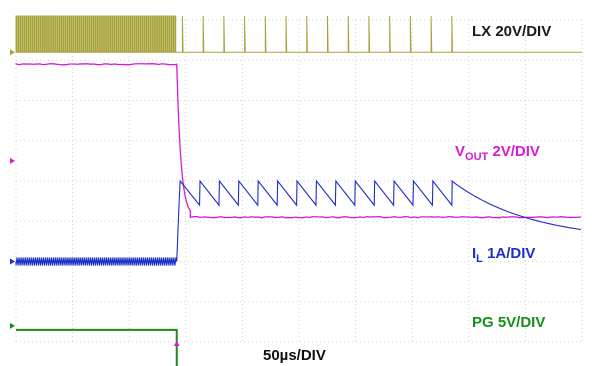 The image size is (592, 366). I want to click on vout-name: V, so click(460, 151).